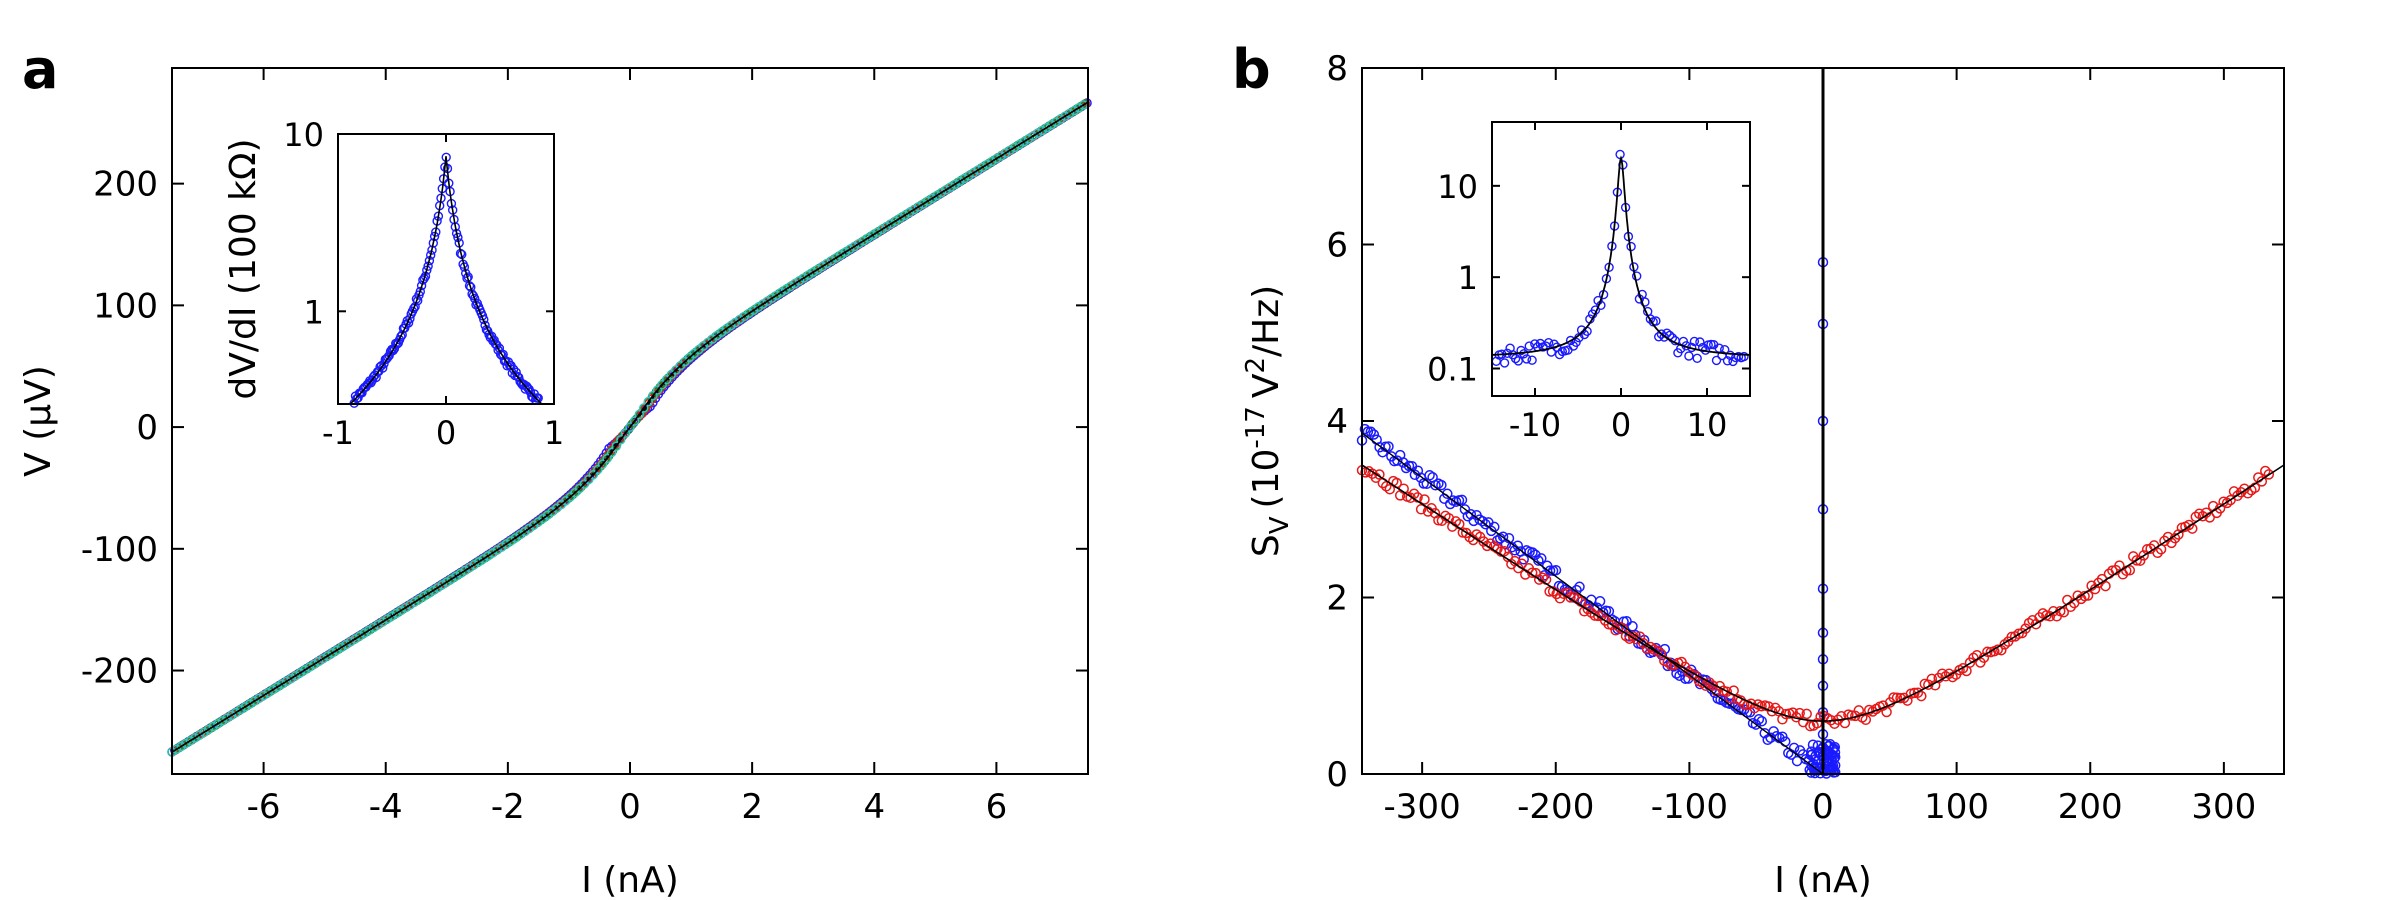 Image resolution: width=2400 pixels, height=900 pixels. Describe the element at coordinates (1256, 427) in the screenshot. I see `panel-b-ylabel-exp: -17` at that location.